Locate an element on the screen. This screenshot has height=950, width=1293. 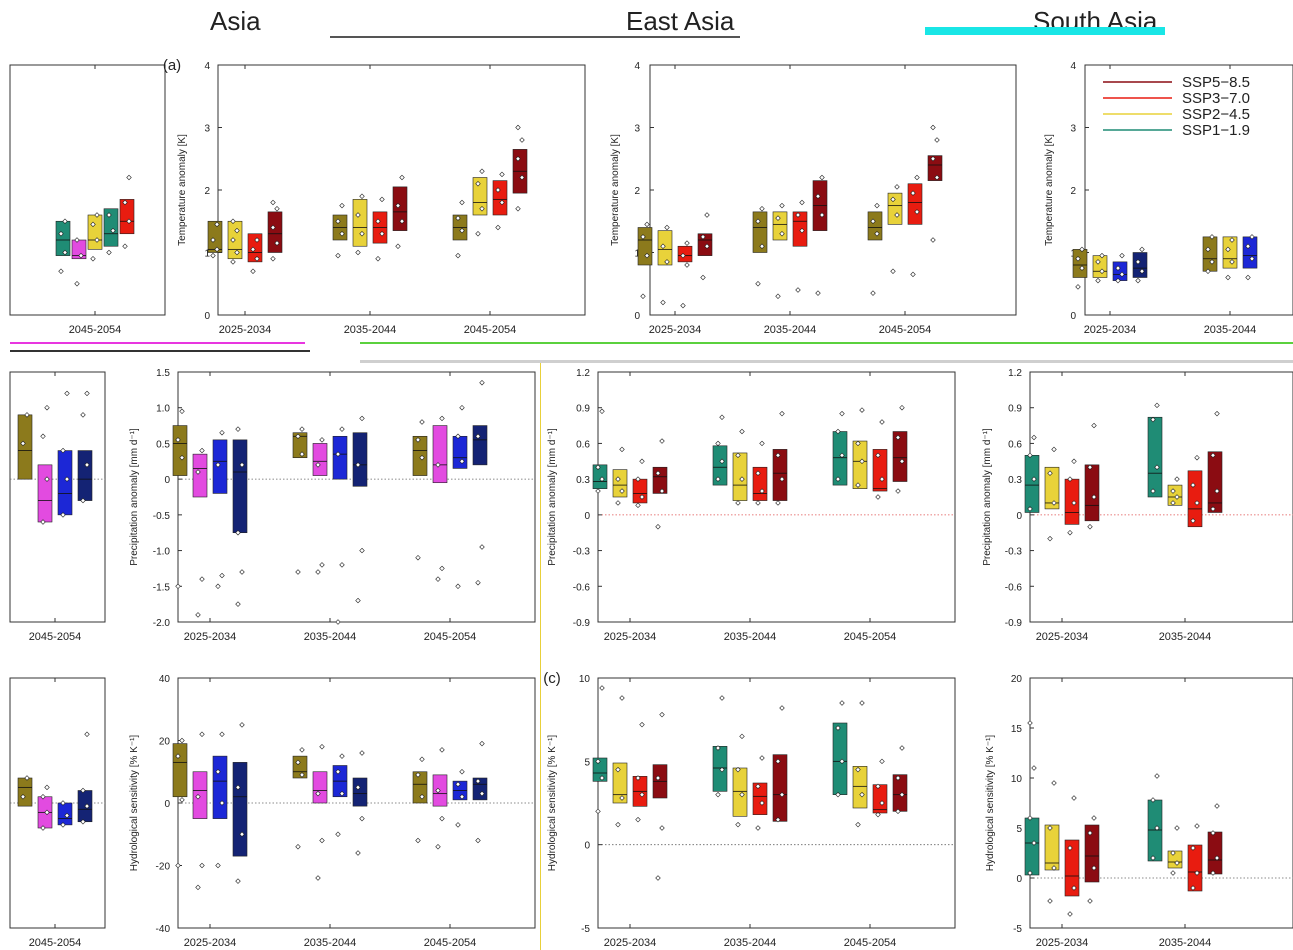
precip-asia-xtick-label: 2035-2044 is located at coordinates (330, 637).